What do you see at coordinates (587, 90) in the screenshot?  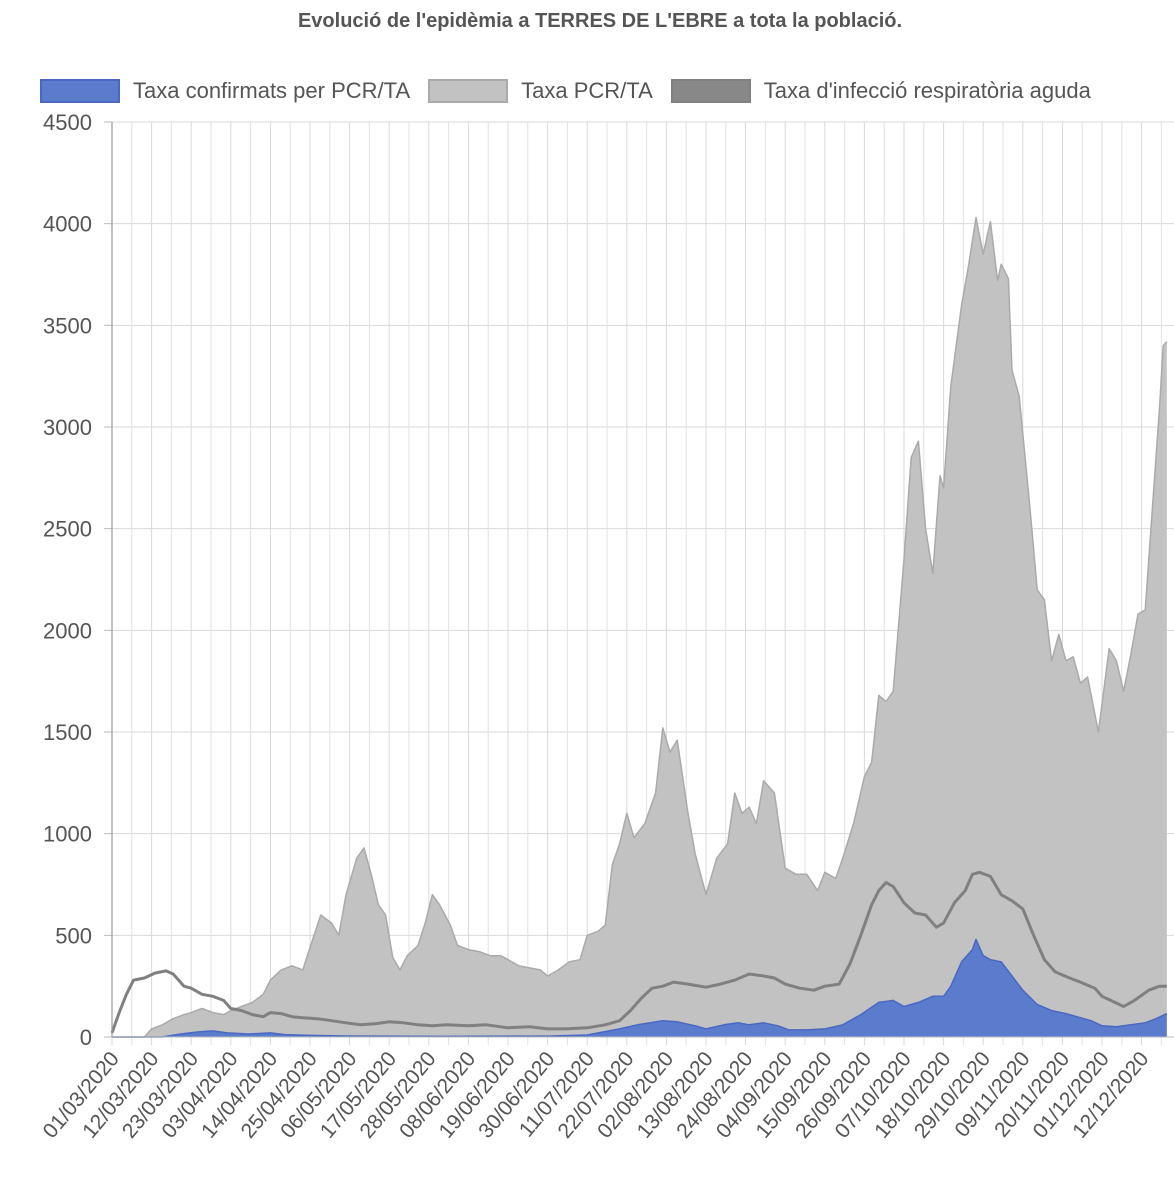 I see `legend-label-pcr: Taxa PCR/TA` at bounding box center [587, 90].